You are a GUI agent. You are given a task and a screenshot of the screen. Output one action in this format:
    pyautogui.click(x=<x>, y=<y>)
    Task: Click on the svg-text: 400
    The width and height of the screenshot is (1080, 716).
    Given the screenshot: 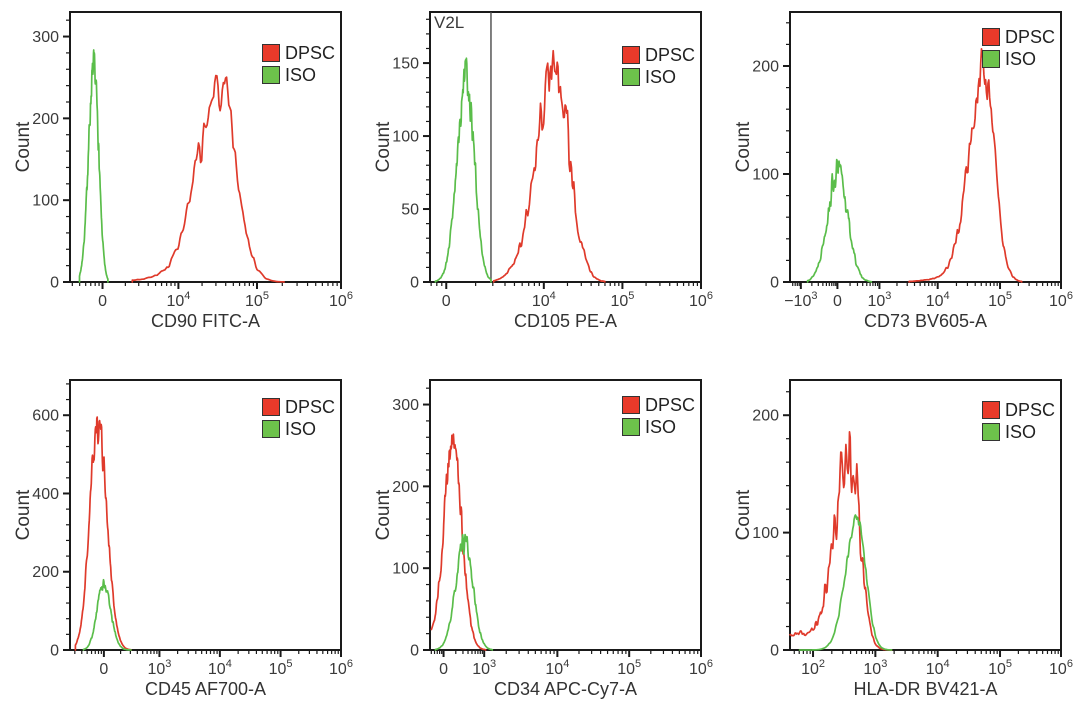 What is the action you would take?
    pyautogui.click(x=45, y=494)
    